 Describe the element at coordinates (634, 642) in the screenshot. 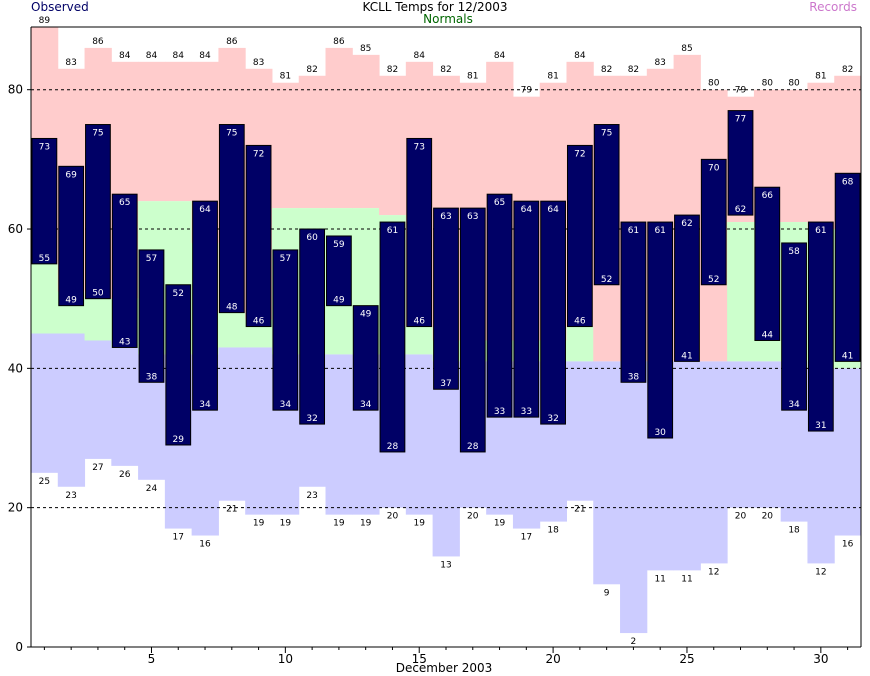

I see `record-low-label: 2` at that location.